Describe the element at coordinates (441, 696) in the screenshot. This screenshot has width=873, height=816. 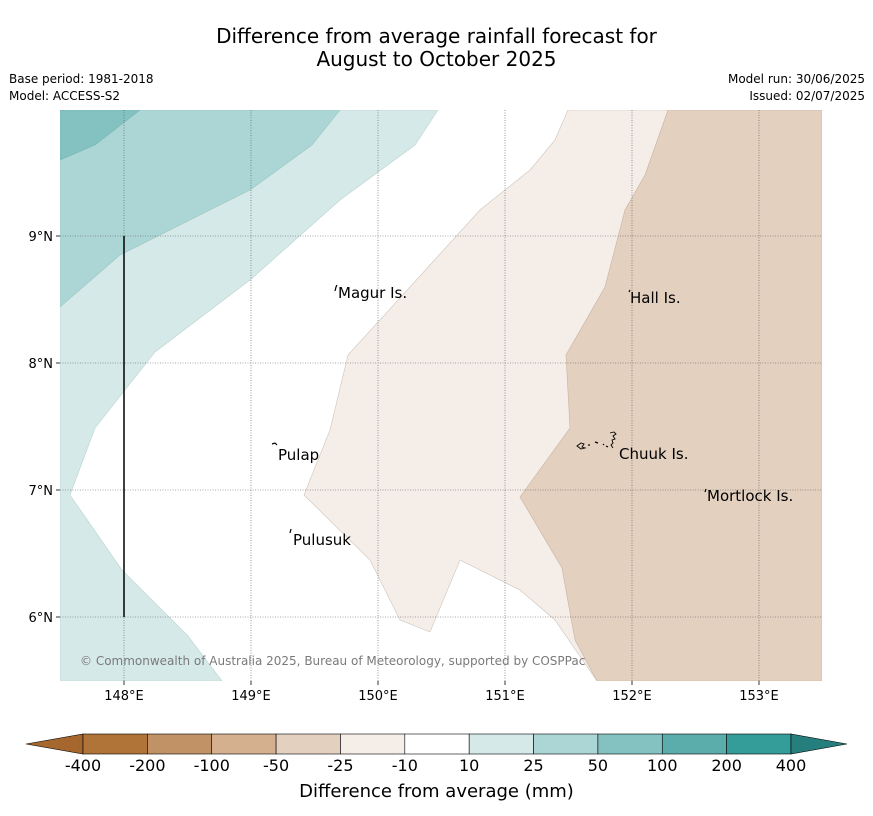
I see `lon-labels: 148°E 149°E 150°E 151°E 152°E 153°E` at that location.